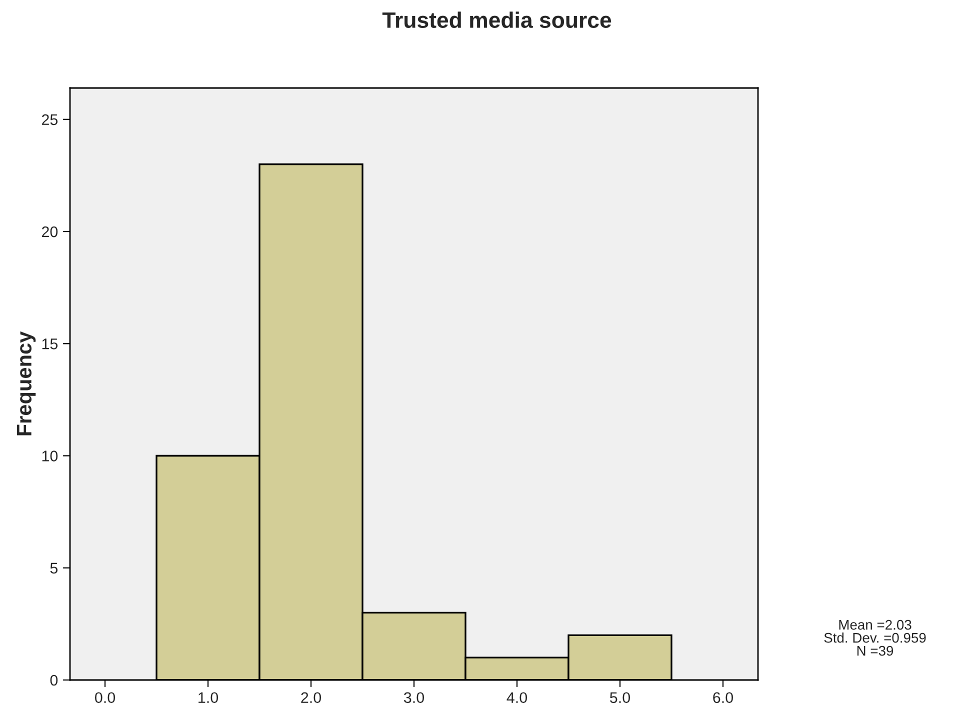 This screenshot has height=715, width=964. Describe the element at coordinates (875, 651) in the screenshot. I see `text: N =39` at that location.